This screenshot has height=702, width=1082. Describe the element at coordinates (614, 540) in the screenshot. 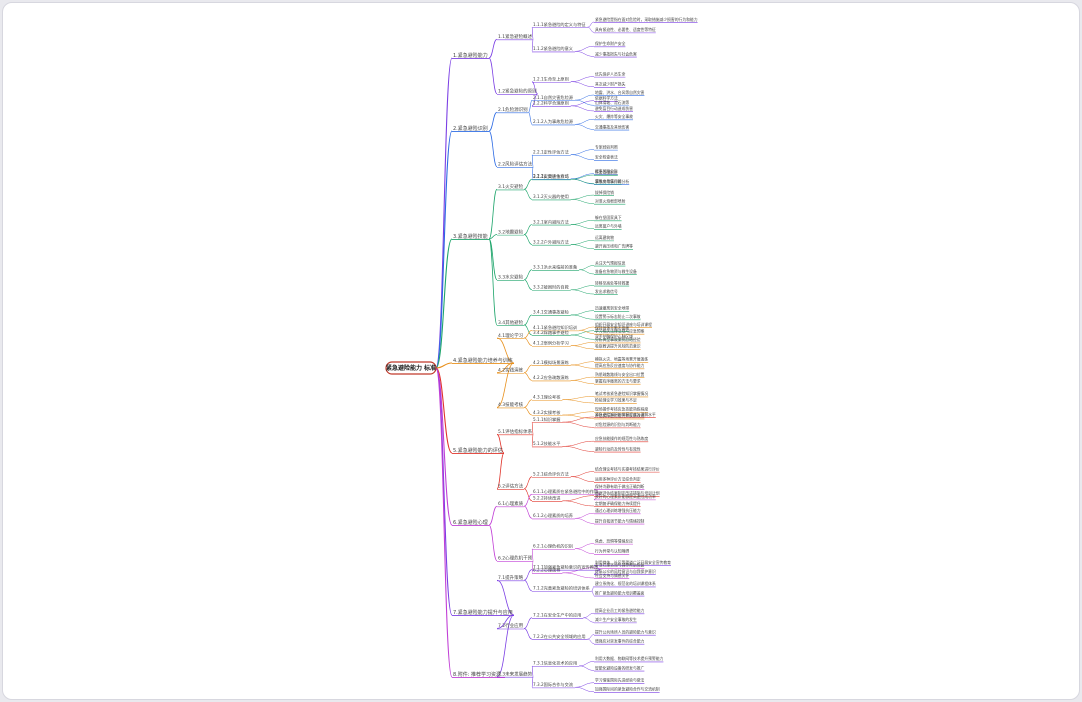

I see `leaf-node-6-2-1-1: 焦虑、恐惧等情绪反应` at that location.